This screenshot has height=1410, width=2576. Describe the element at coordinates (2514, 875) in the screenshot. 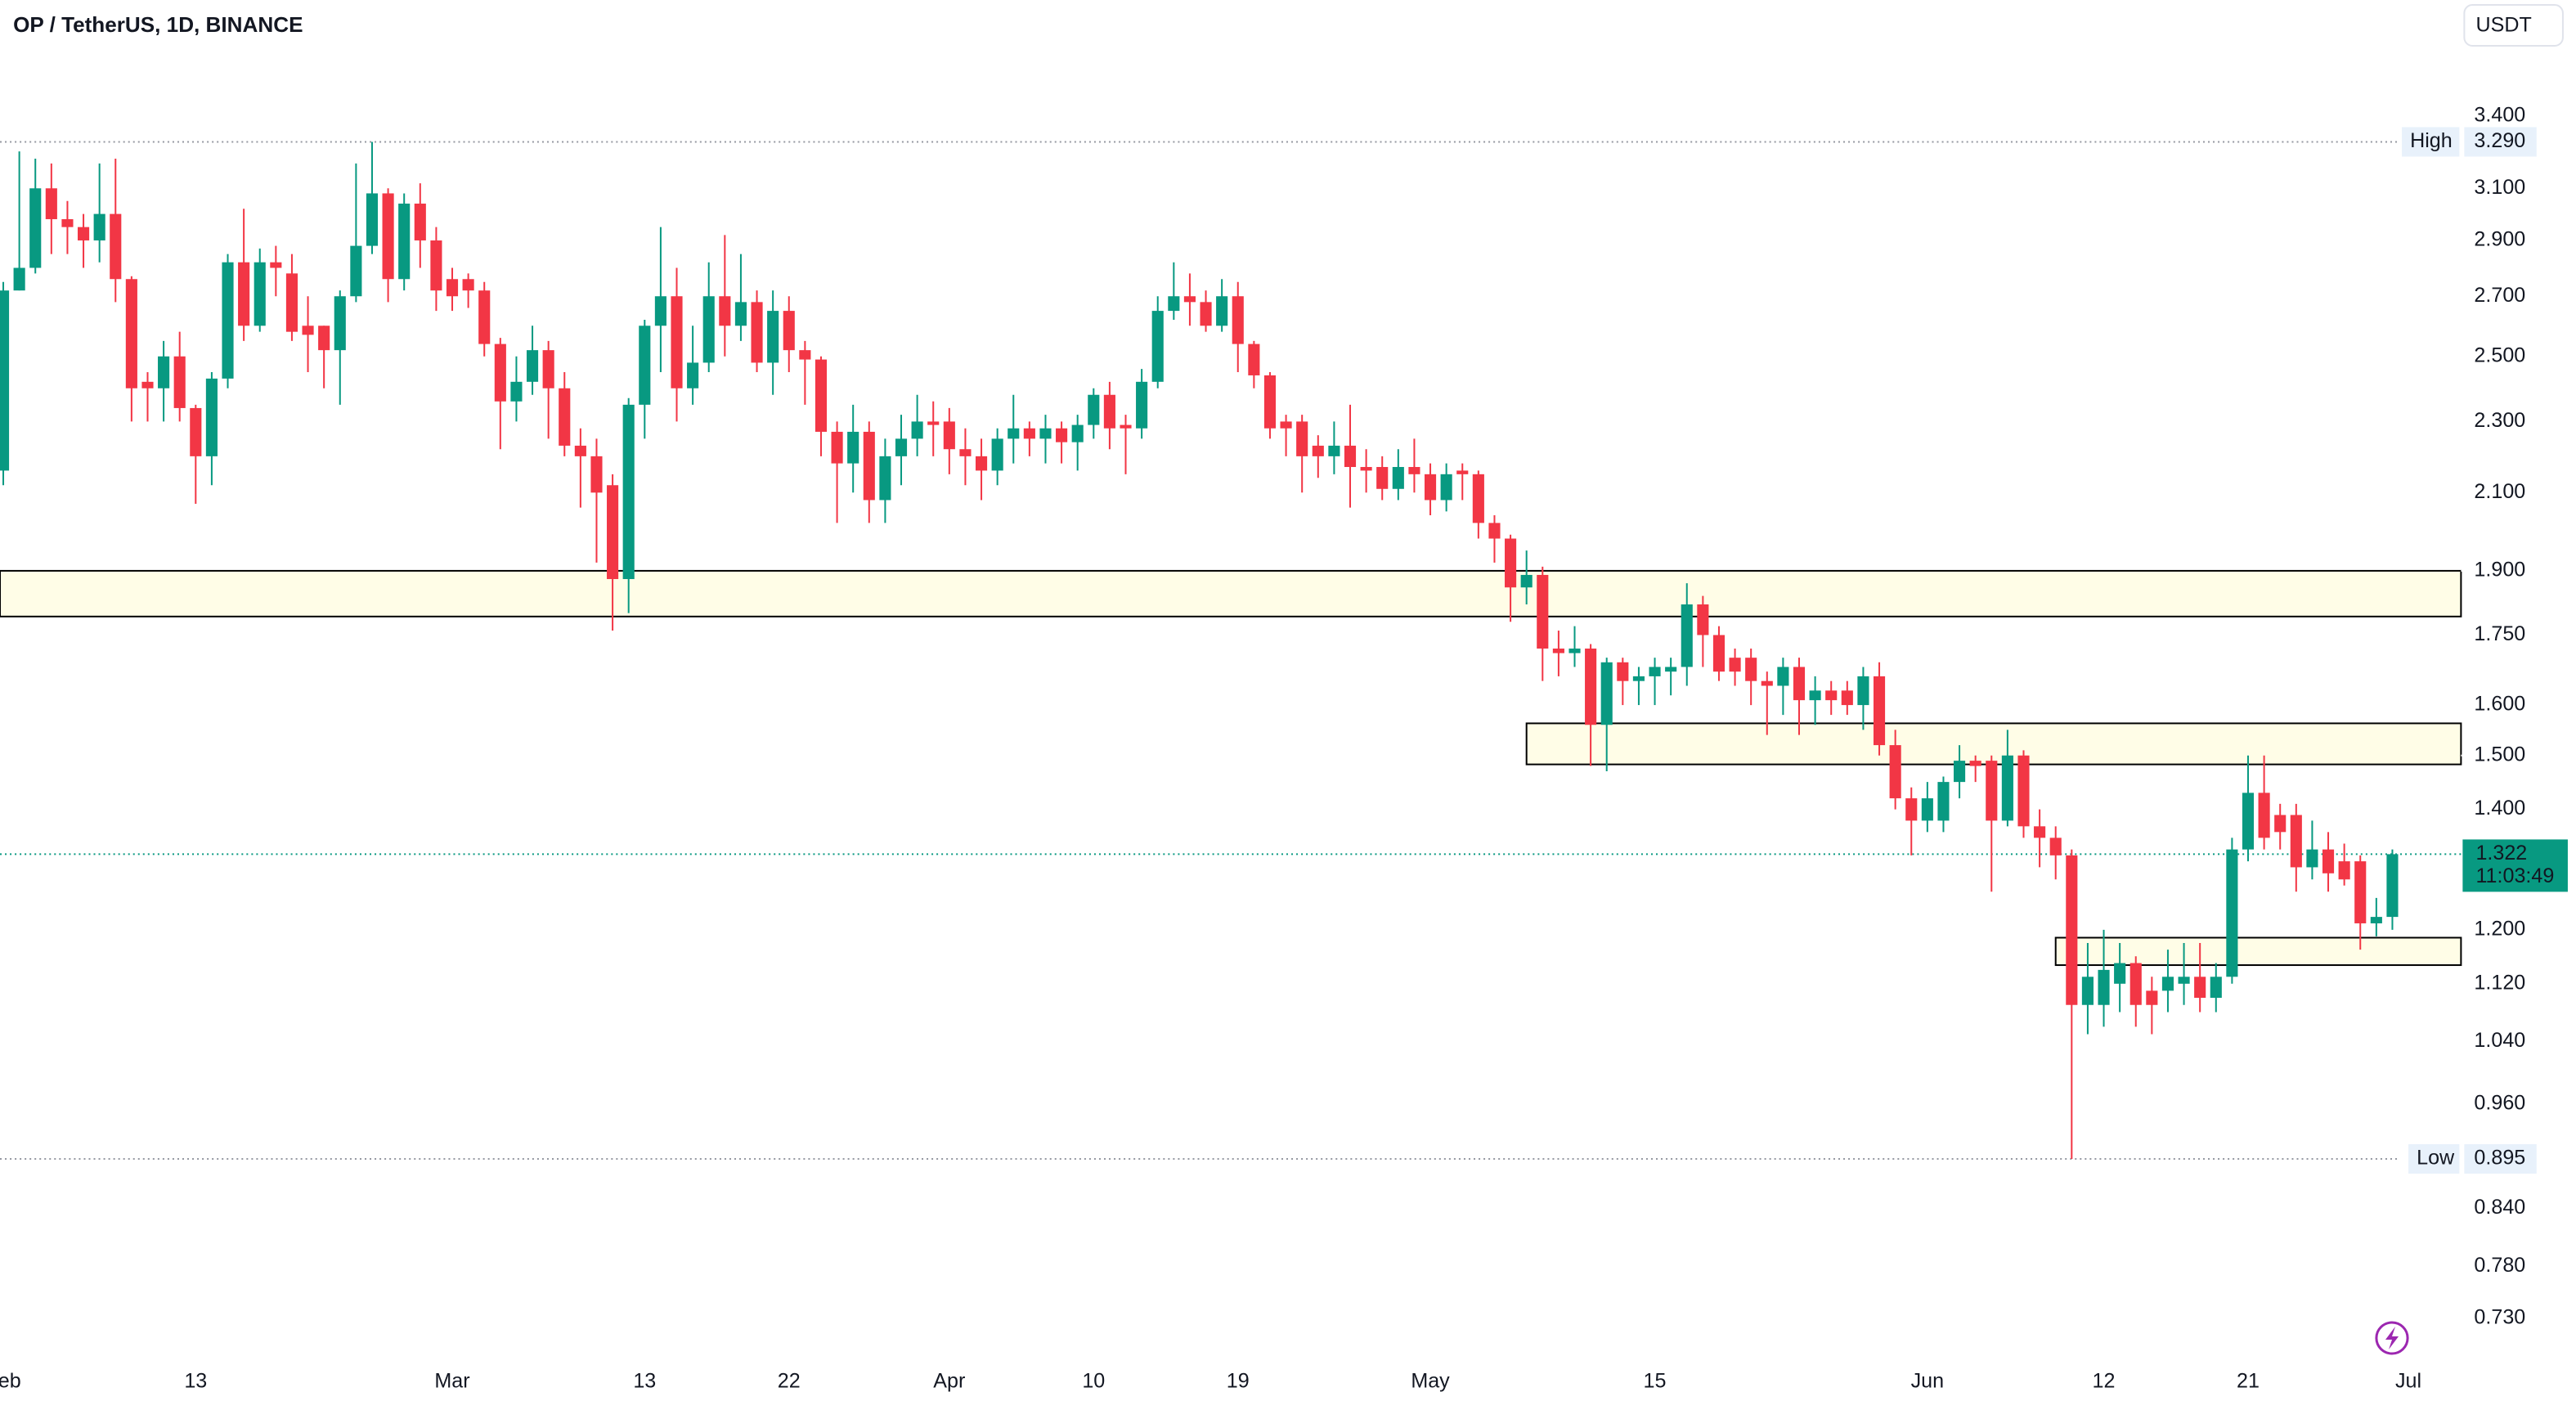

I see `countdown-label: 11:03:49` at that location.